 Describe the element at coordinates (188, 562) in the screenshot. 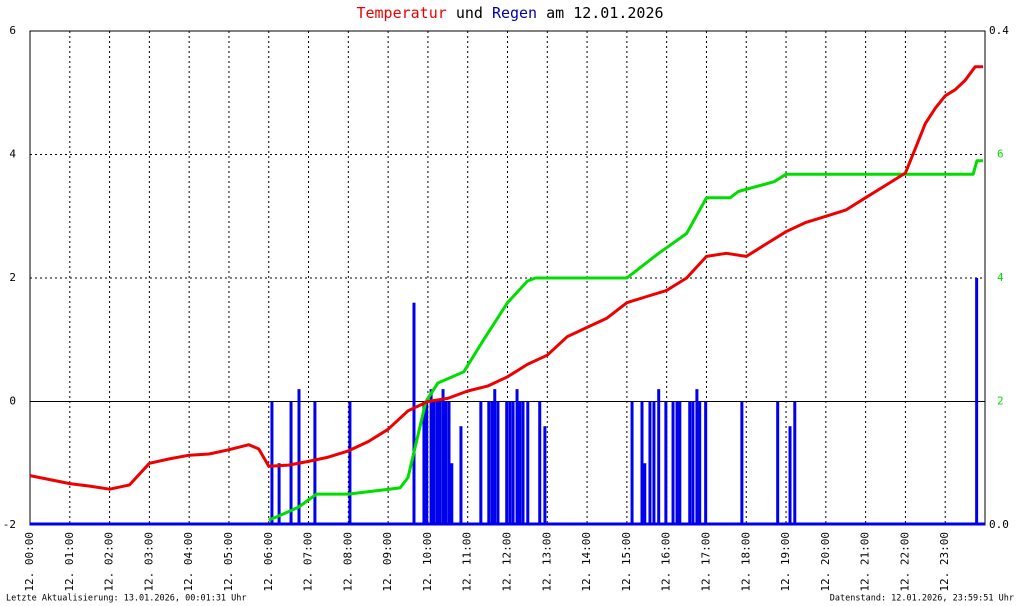

I see `x-tick-label: 12. 04:00` at that location.